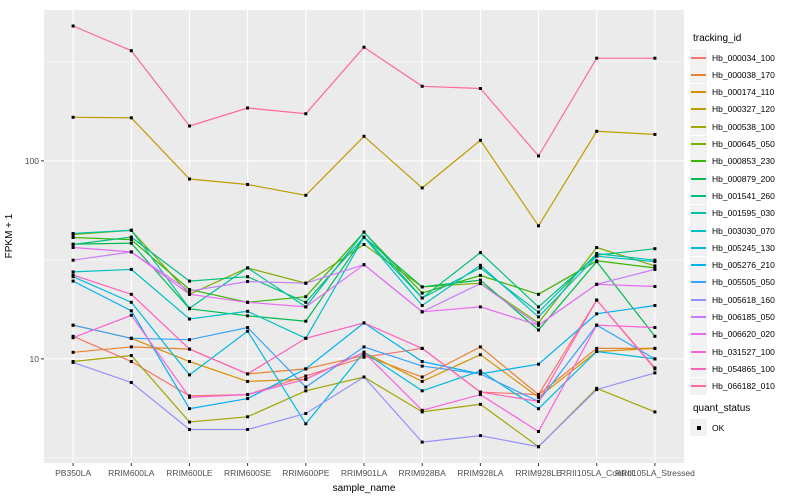 The width and height of the screenshot is (800, 500). What do you see at coordinates (743, 92) in the screenshot?
I see `legend-item-label: Hb_000174_110` at bounding box center [743, 92].